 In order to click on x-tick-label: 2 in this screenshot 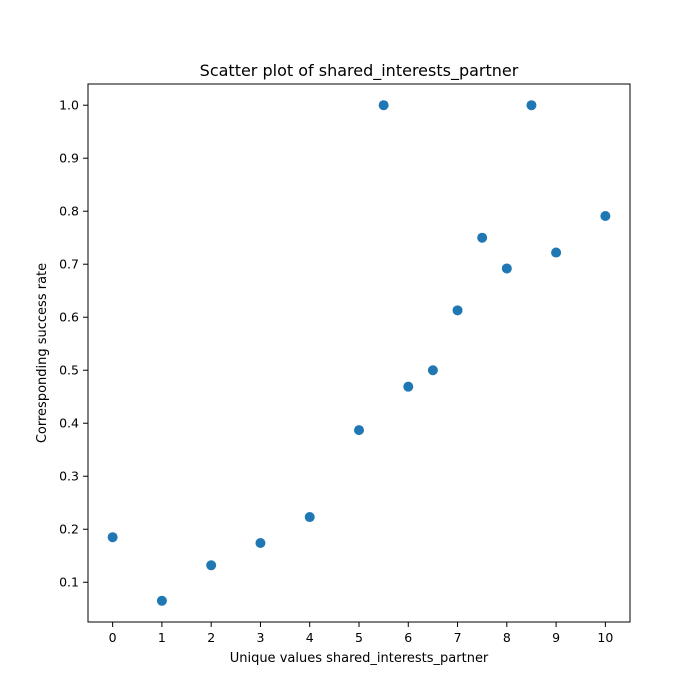, I will do `click(211, 637)`.